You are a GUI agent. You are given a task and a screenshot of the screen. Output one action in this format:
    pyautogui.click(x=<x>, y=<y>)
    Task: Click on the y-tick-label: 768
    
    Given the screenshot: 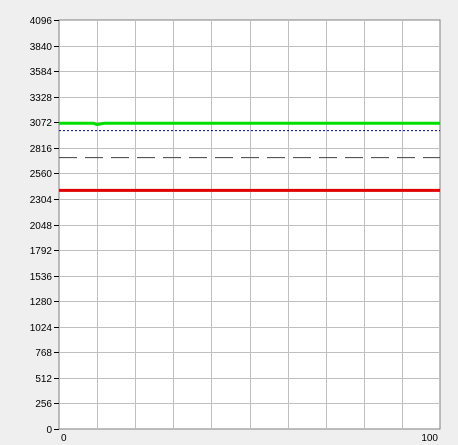 What is the action you would take?
    pyautogui.click(x=43, y=353)
    